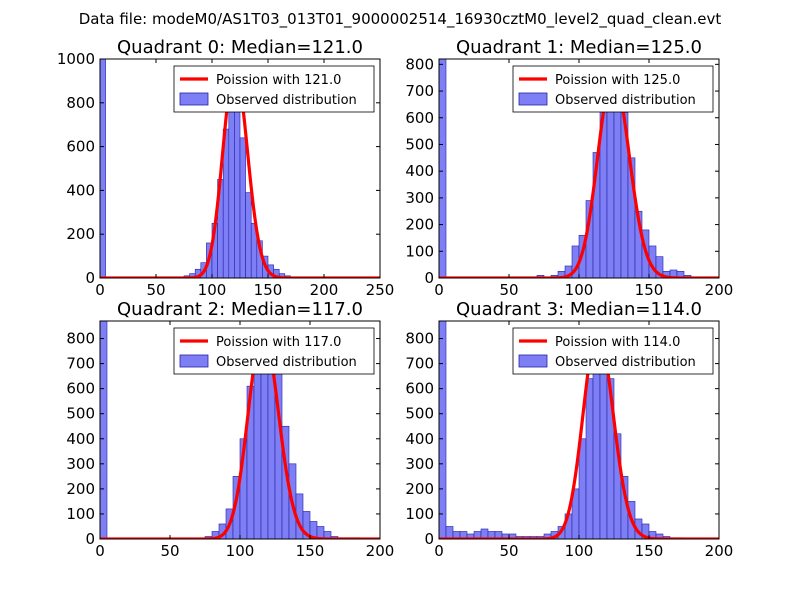 The height and width of the screenshot is (600, 800). I want to click on legend-curve-label: Poission with 114.0, so click(617, 342).